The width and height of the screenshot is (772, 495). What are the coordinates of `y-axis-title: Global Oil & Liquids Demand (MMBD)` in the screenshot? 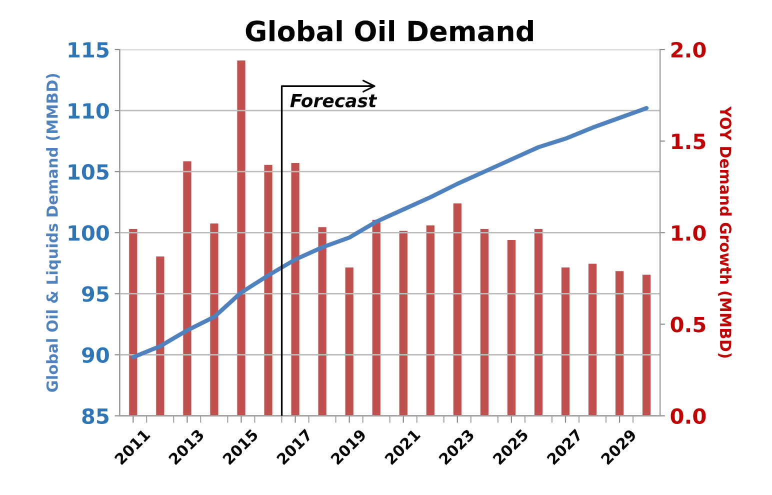 It's located at (53, 233).